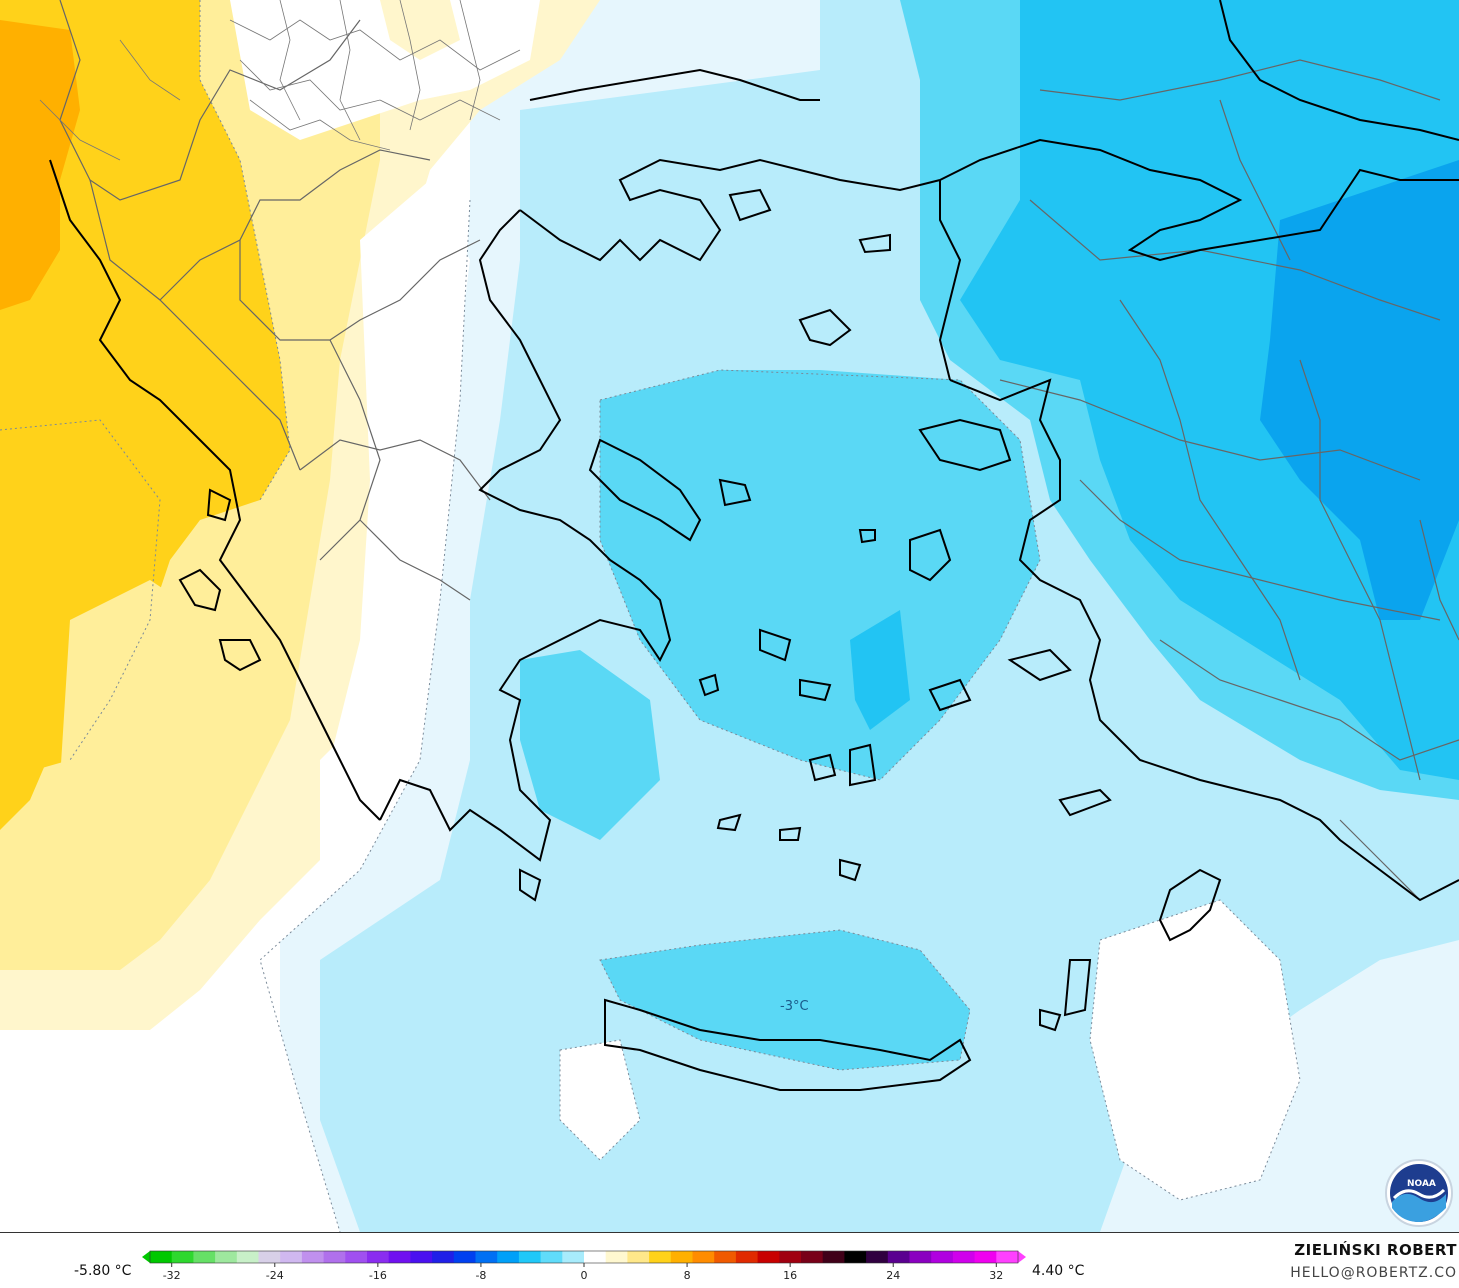 This screenshot has width=1459, height=1288. Describe the element at coordinates (160, 1076) in the screenshot. I see `neutral-southwest` at that location.